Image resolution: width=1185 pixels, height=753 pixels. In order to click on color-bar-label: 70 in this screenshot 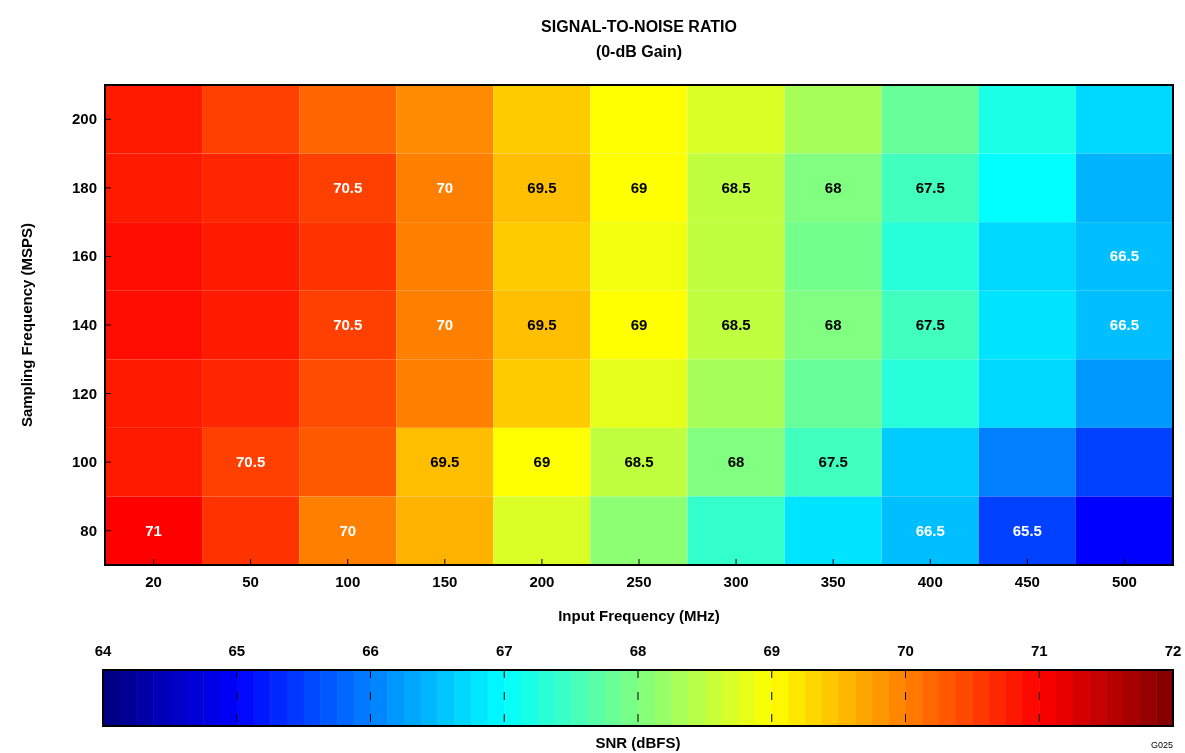, I will do `click(905, 650)`.